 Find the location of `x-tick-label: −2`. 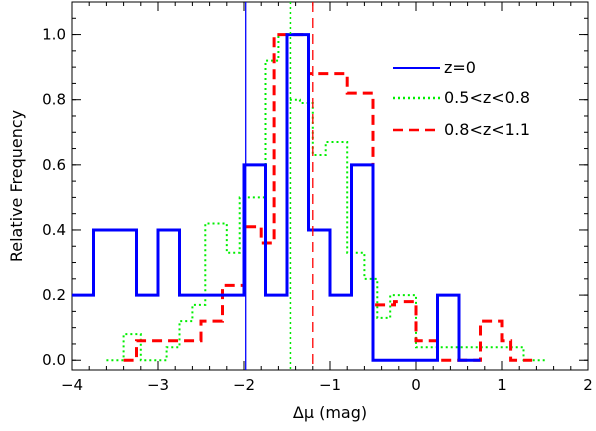

x-tick-label: −2 is located at coordinates (244, 385).